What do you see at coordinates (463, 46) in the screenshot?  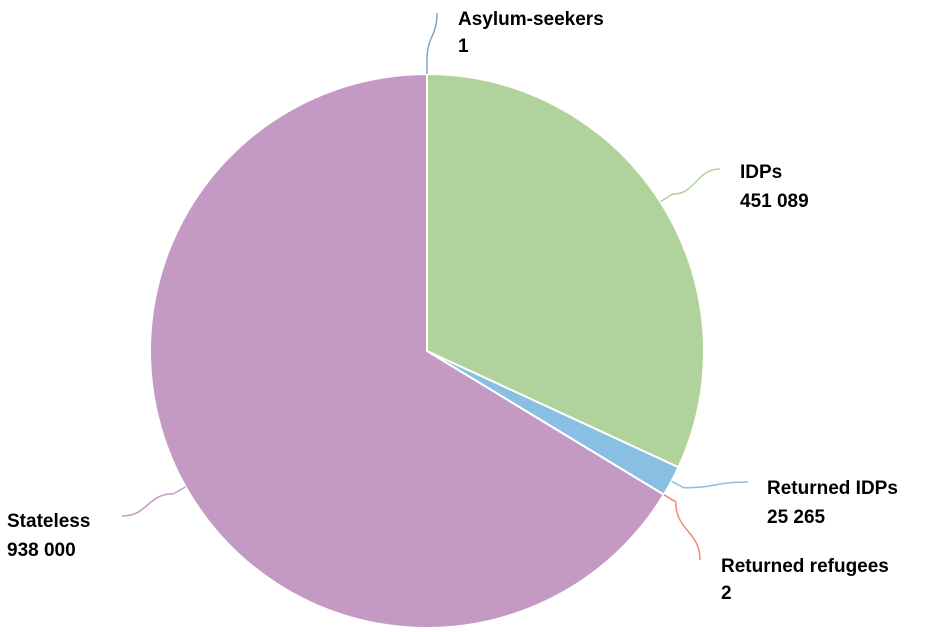 I see `slice-label-value: 1` at bounding box center [463, 46].